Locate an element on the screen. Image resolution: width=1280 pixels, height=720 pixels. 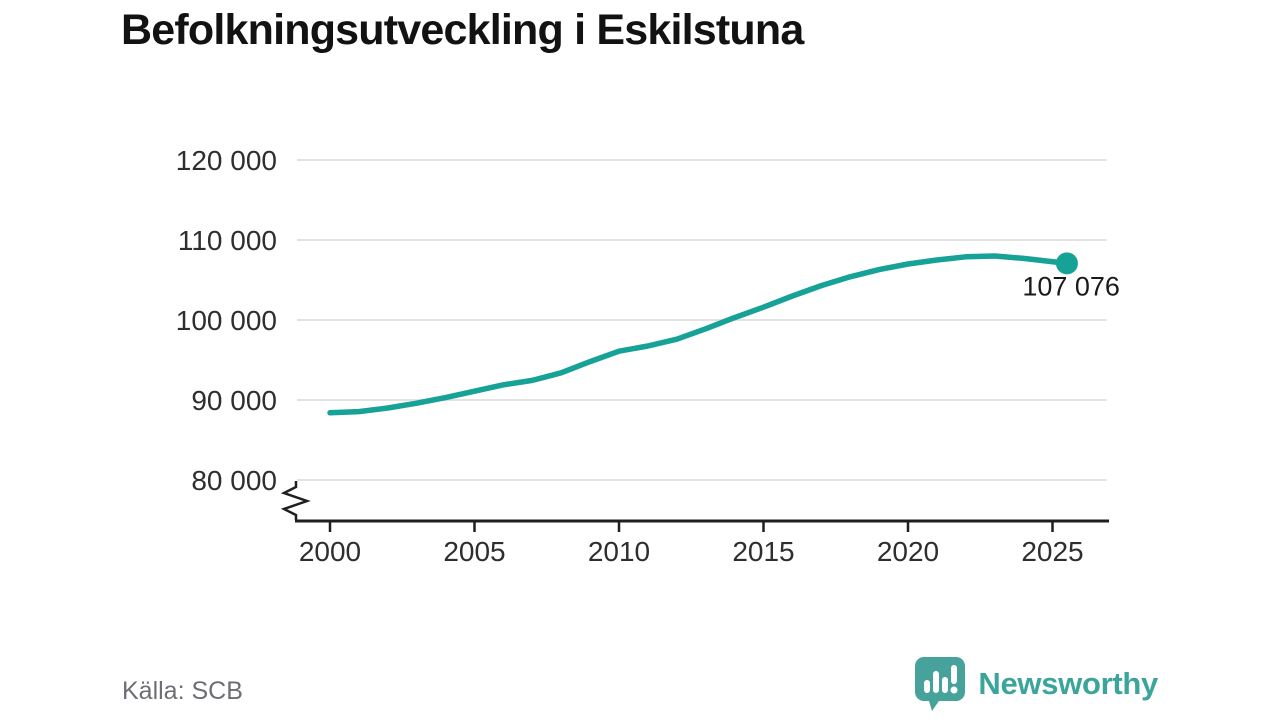
chart-title: Befolkningsutveckling i Eskilstuna is located at coordinates (462, 30).